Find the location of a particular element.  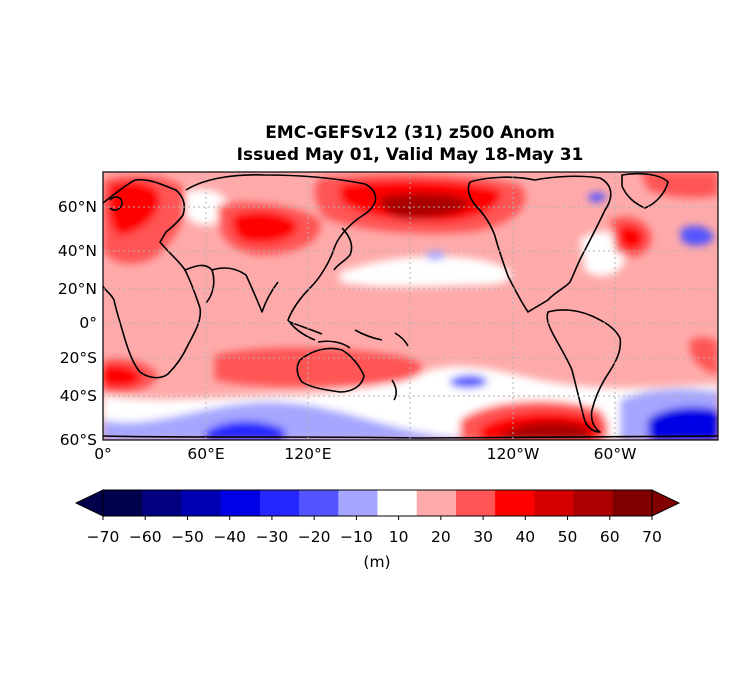

neutral-patch-europe is located at coordinates (207, 207).